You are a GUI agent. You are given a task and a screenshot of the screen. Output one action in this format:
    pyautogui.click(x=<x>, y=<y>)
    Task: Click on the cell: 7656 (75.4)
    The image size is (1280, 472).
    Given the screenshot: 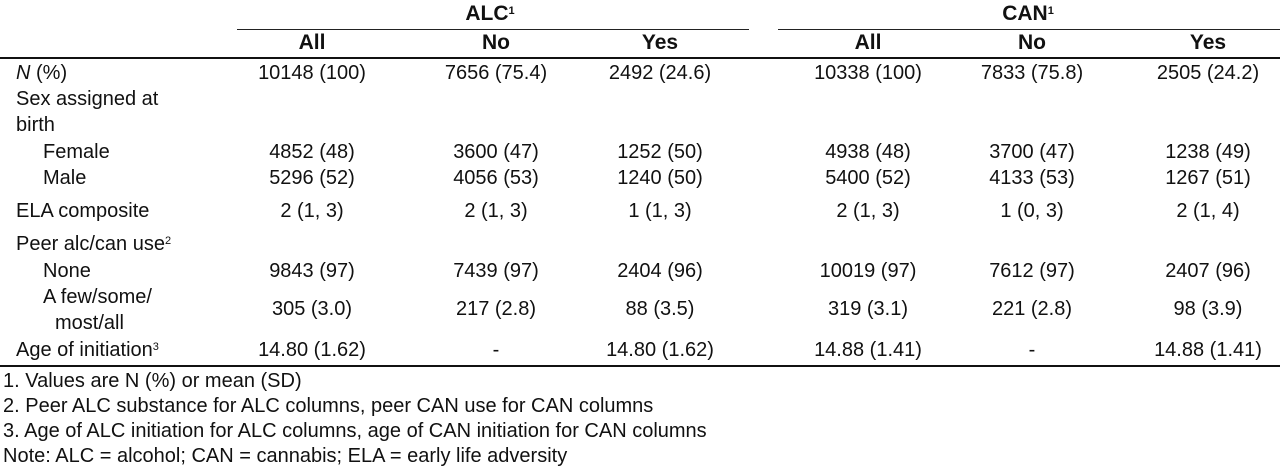 What is the action you would take?
    pyautogui.click(x=496, y=73)
    